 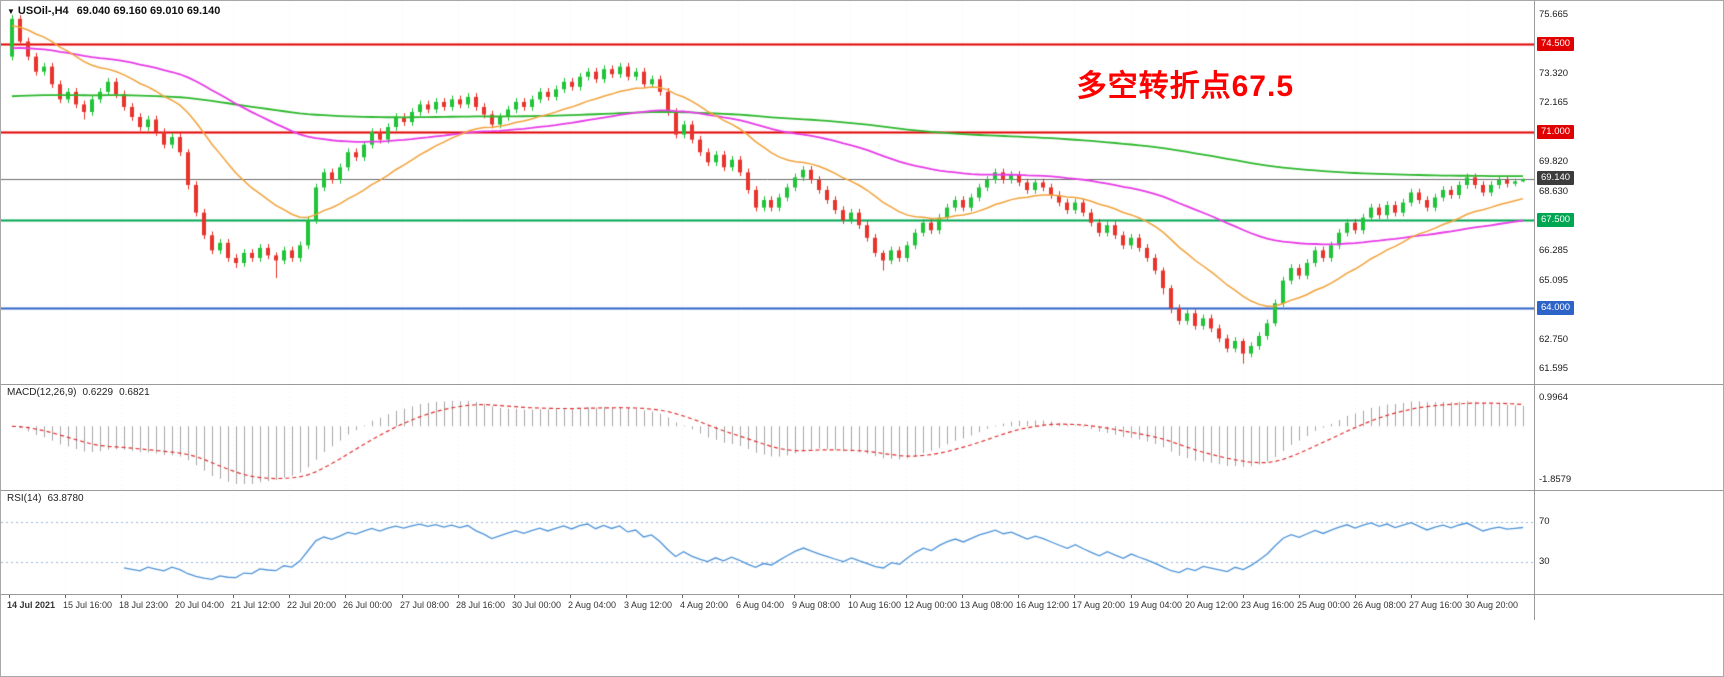 What do you see at coordinates (65, 498) in the screenshot?
I see `rsi-value: 63.8780` at bounding box center [65, 498].